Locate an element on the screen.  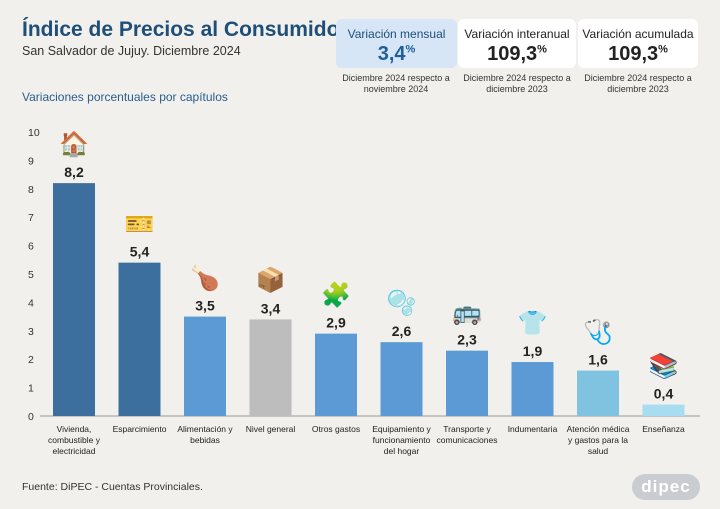
category-icon: 🫧 is located at coordinates (401, 304).